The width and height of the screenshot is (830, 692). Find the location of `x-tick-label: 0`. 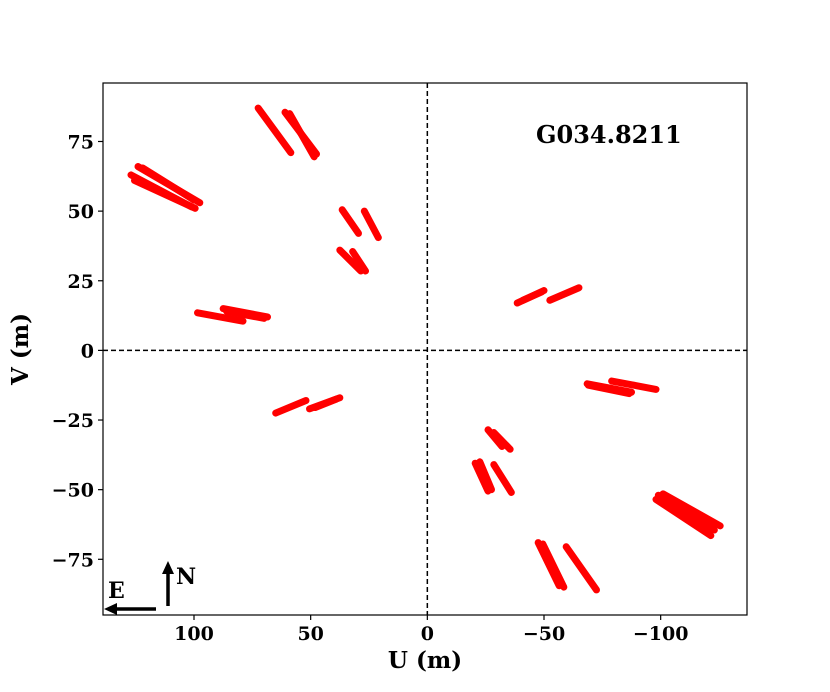

x-tick-label: 0 is located at coordinates (427, 634).